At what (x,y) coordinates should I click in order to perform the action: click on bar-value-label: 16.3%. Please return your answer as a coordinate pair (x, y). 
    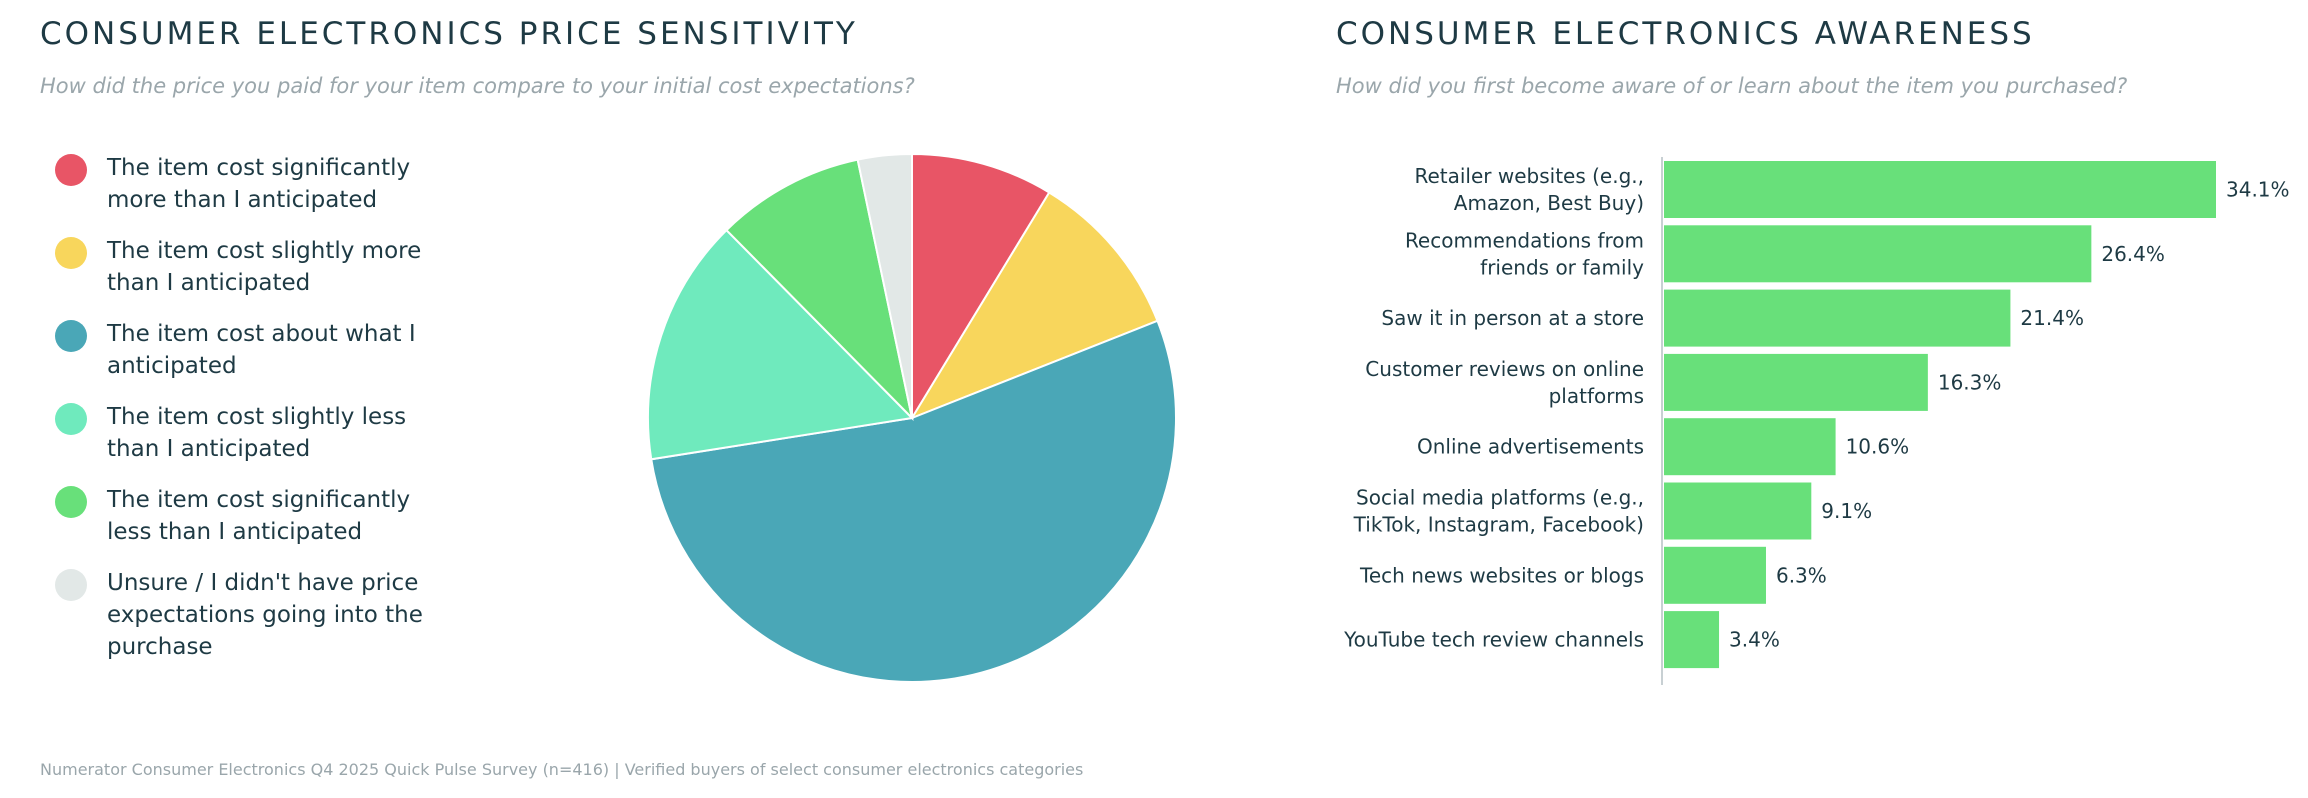
    Looking at the image, I should click on (1970, 382).